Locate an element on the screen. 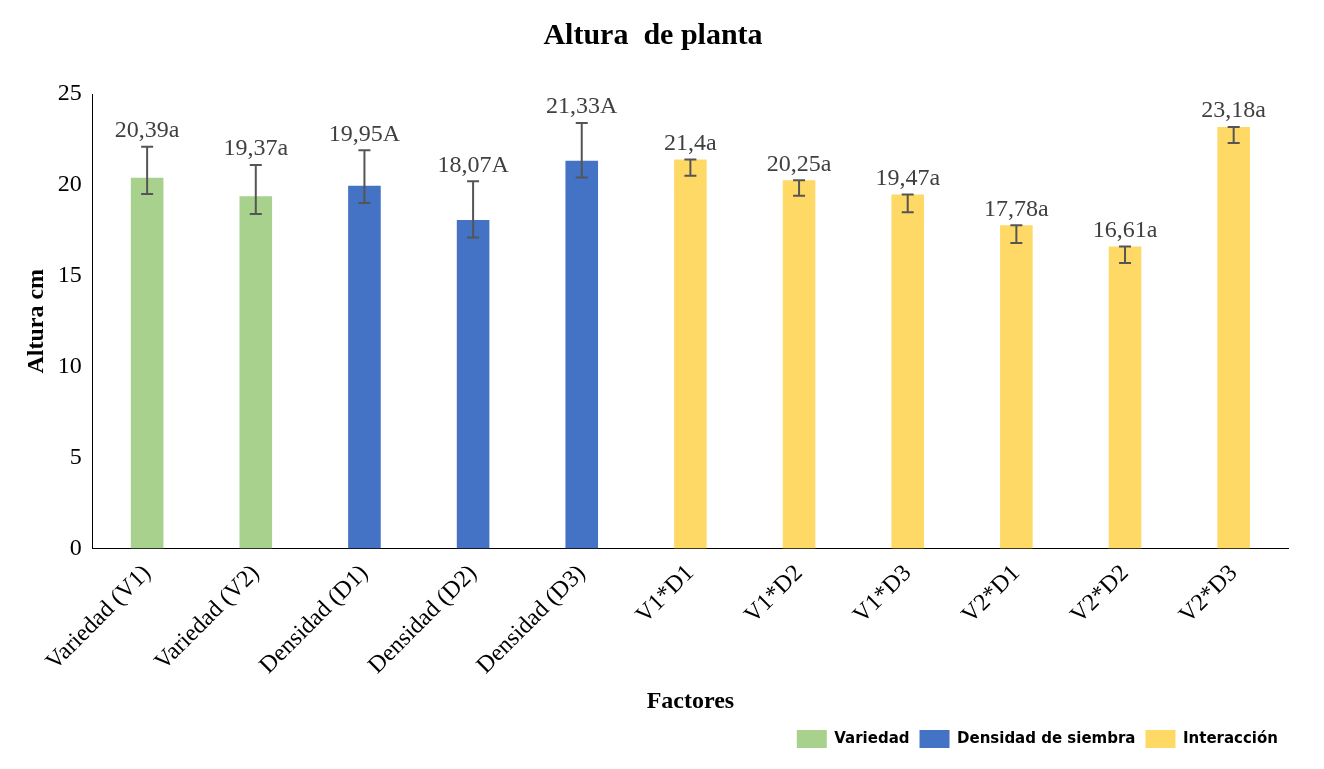 The width and height of the screenshot is (1324, 769). y-axis-title: Altura cm is located at coordinates (34, 321).